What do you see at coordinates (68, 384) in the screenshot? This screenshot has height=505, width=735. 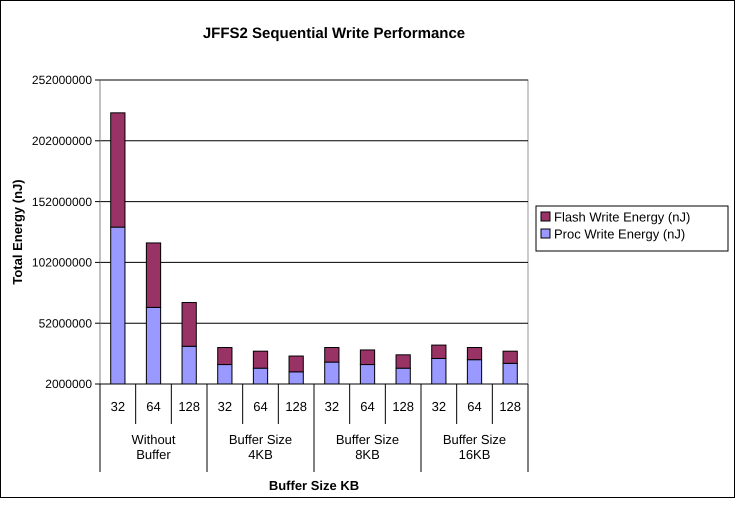 I see `y-tick-label: 2000000` at bounding box center [68, 384].